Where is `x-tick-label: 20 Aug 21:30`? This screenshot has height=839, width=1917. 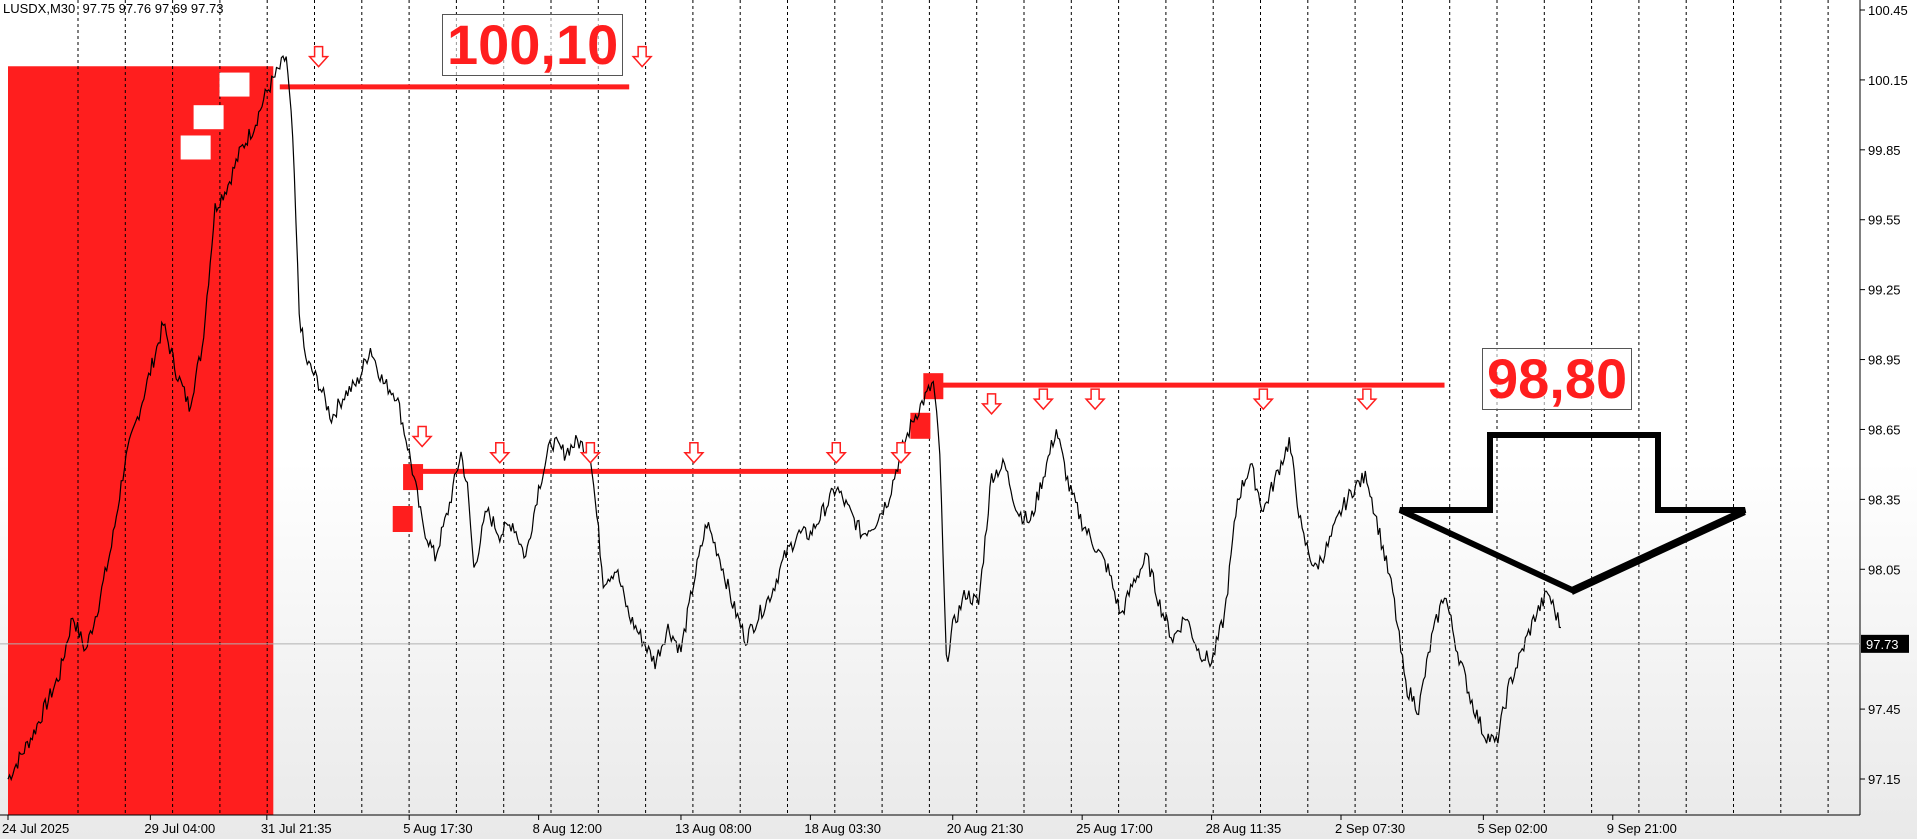 x-tick-label: 20 Aug 21:30 is located at coordinates (985, 828).